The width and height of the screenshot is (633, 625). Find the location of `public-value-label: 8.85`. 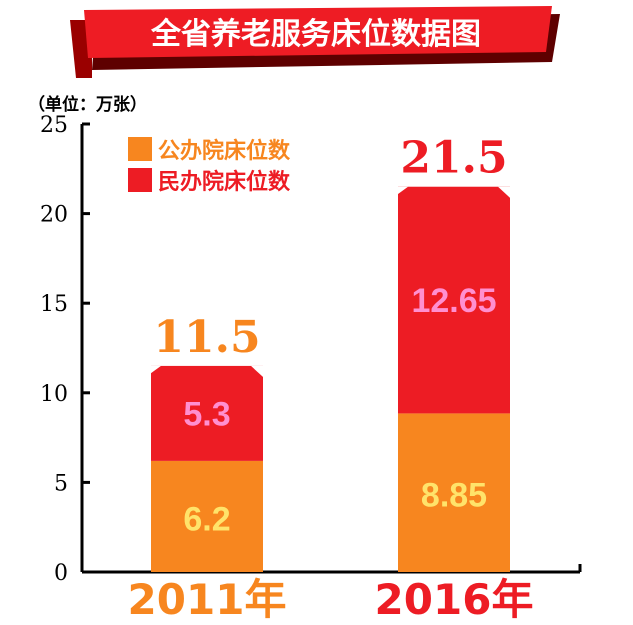

public-value-label: 8.85 is located at coordinates (454, 496).